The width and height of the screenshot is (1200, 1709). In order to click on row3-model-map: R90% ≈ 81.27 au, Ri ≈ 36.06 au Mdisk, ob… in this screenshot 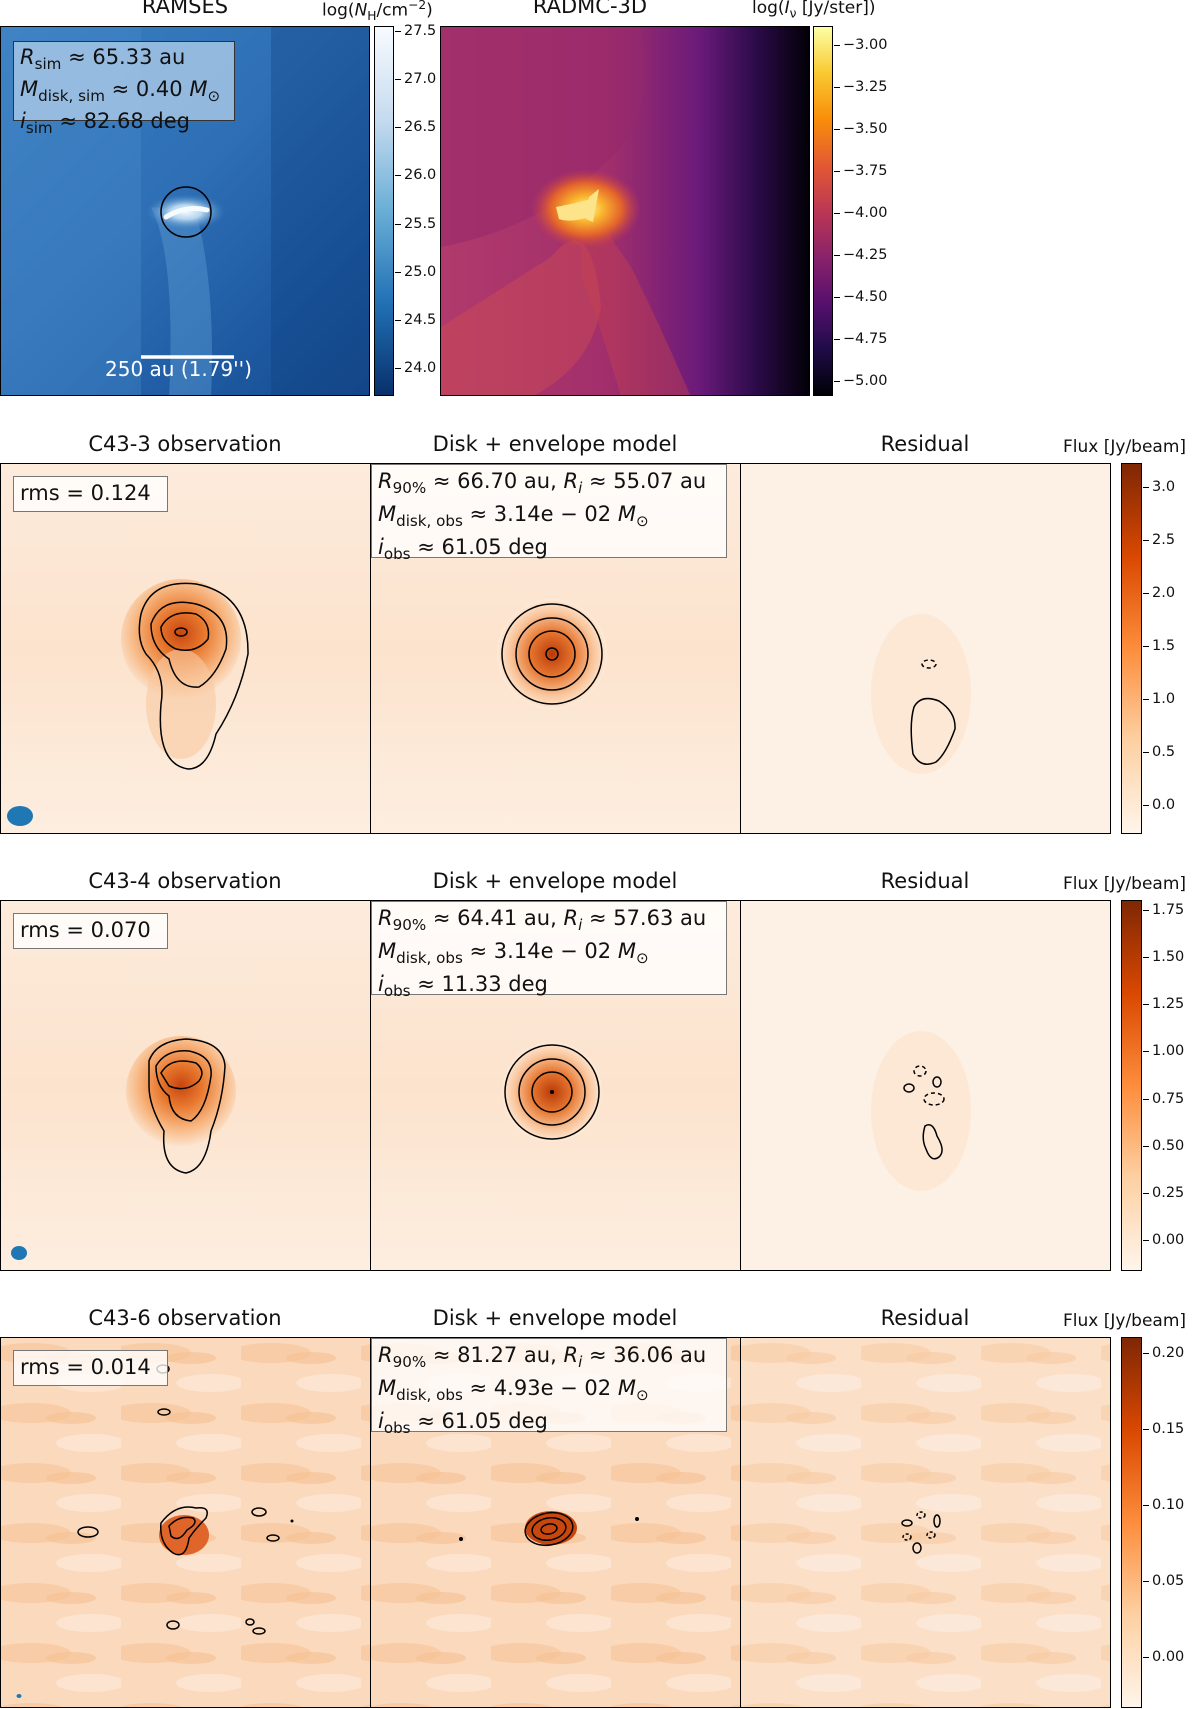, I will do `click(555, 1522)`.